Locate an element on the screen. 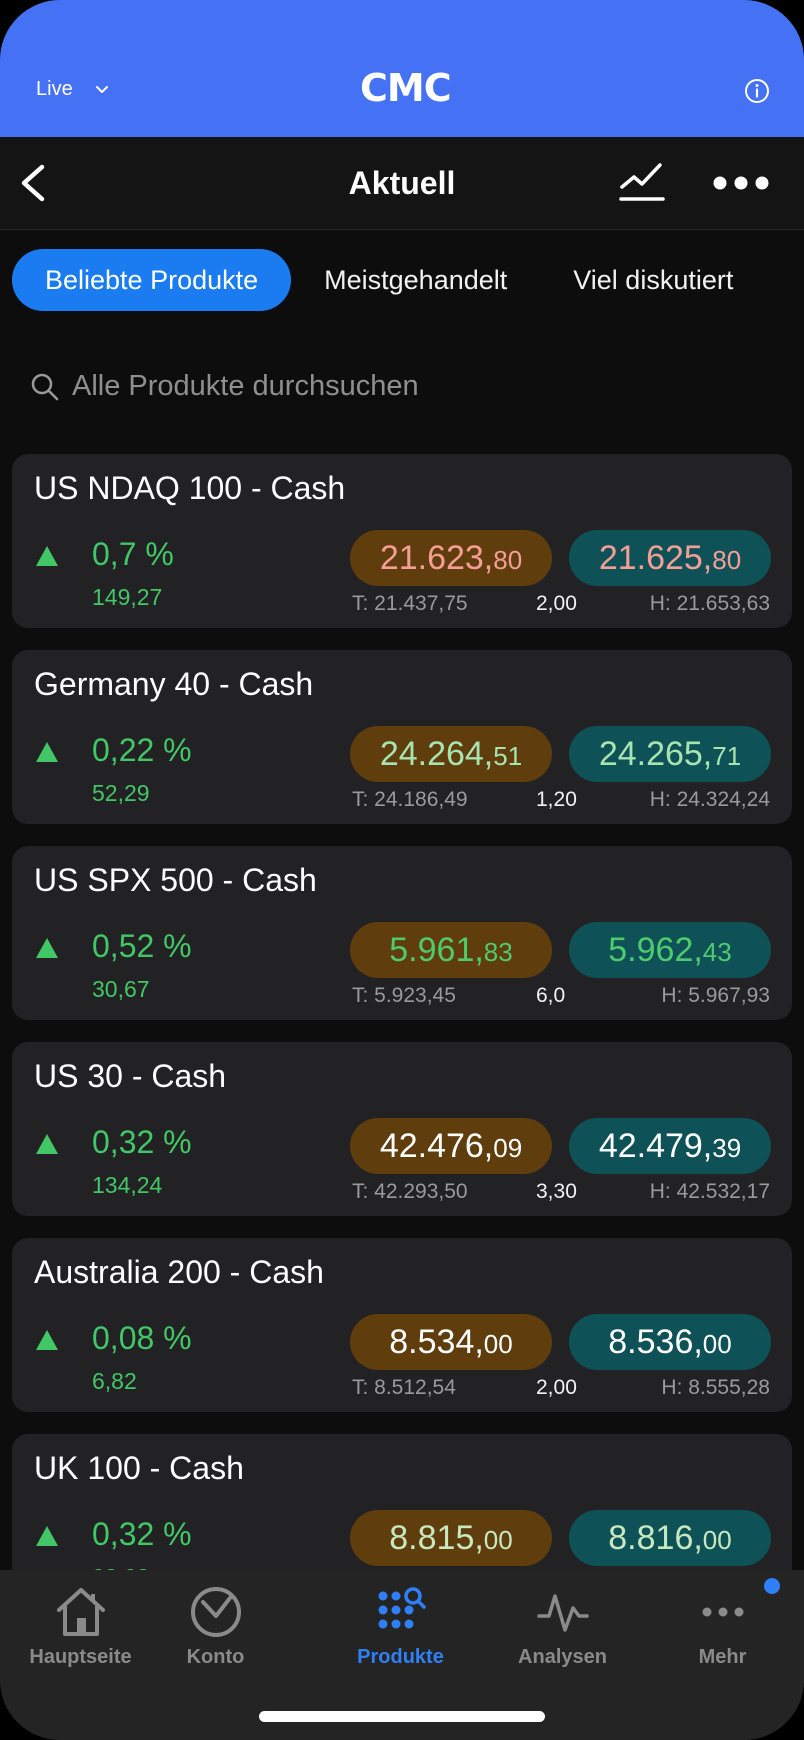 The height and width of the screenshot is (1740, 804). back-arrow-icon is located at coordinates (33, 183).